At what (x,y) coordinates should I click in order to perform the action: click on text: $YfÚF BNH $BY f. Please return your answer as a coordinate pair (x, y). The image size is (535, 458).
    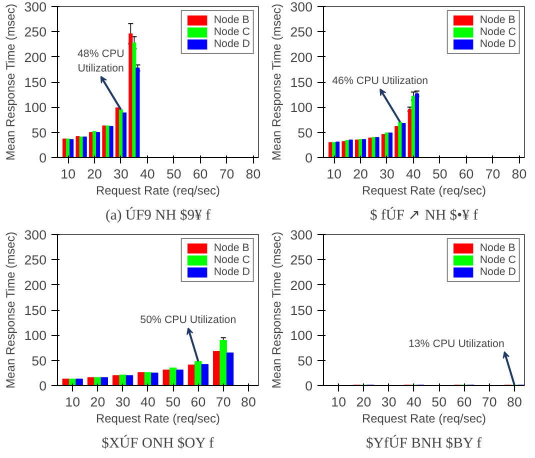
    Looking at the image, I should click on (424, 443).